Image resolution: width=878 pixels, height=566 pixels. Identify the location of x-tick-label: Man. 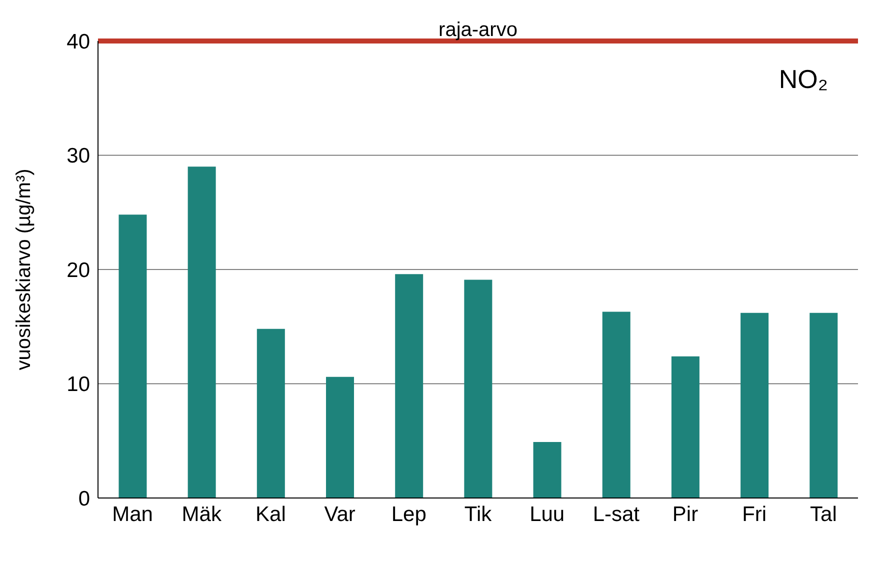
(132, 514).